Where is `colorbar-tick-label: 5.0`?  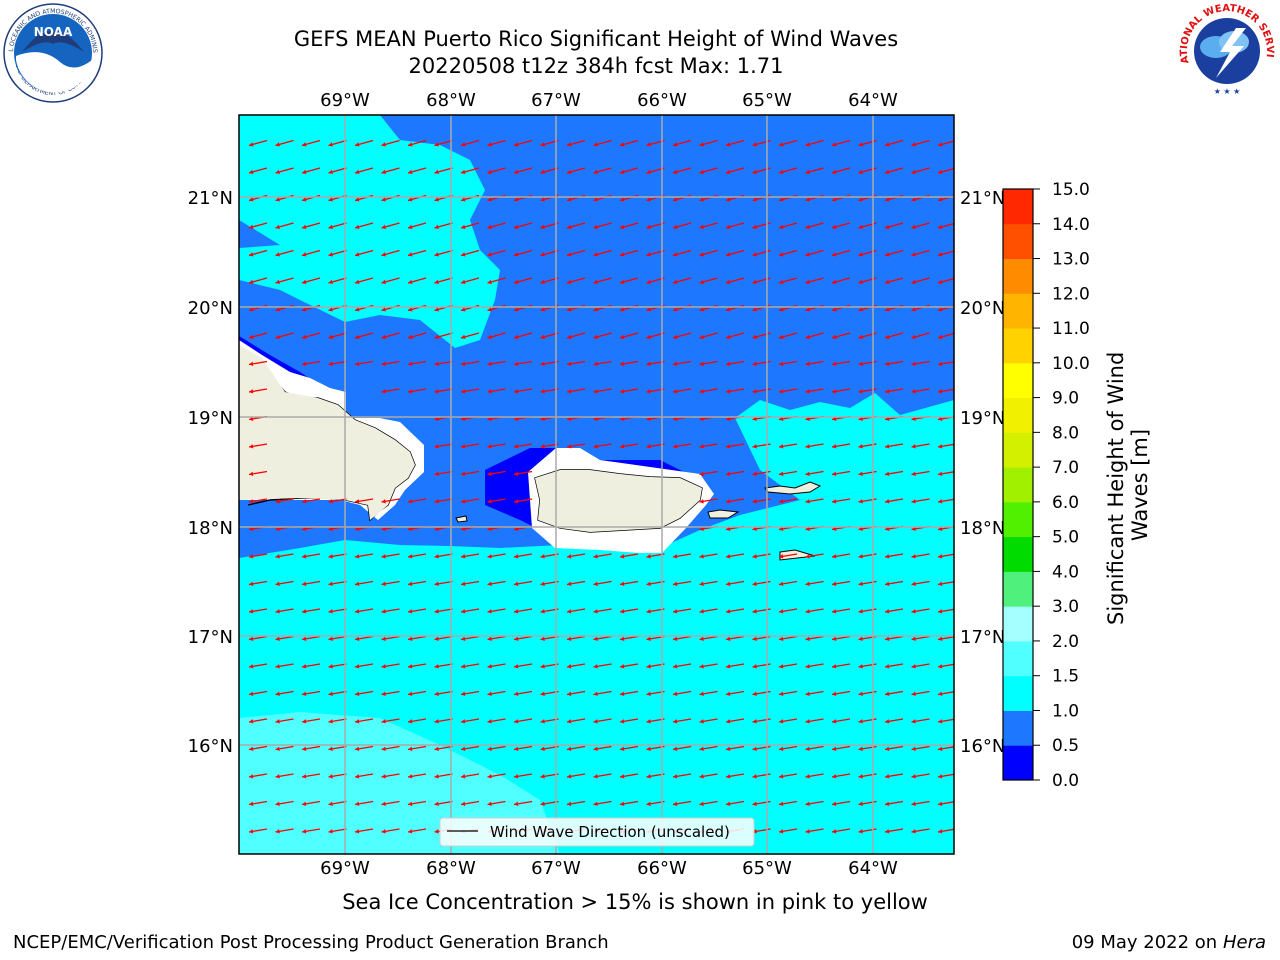
colorbar-tick-label: 5.0 is located at coordinates (1065, 538).